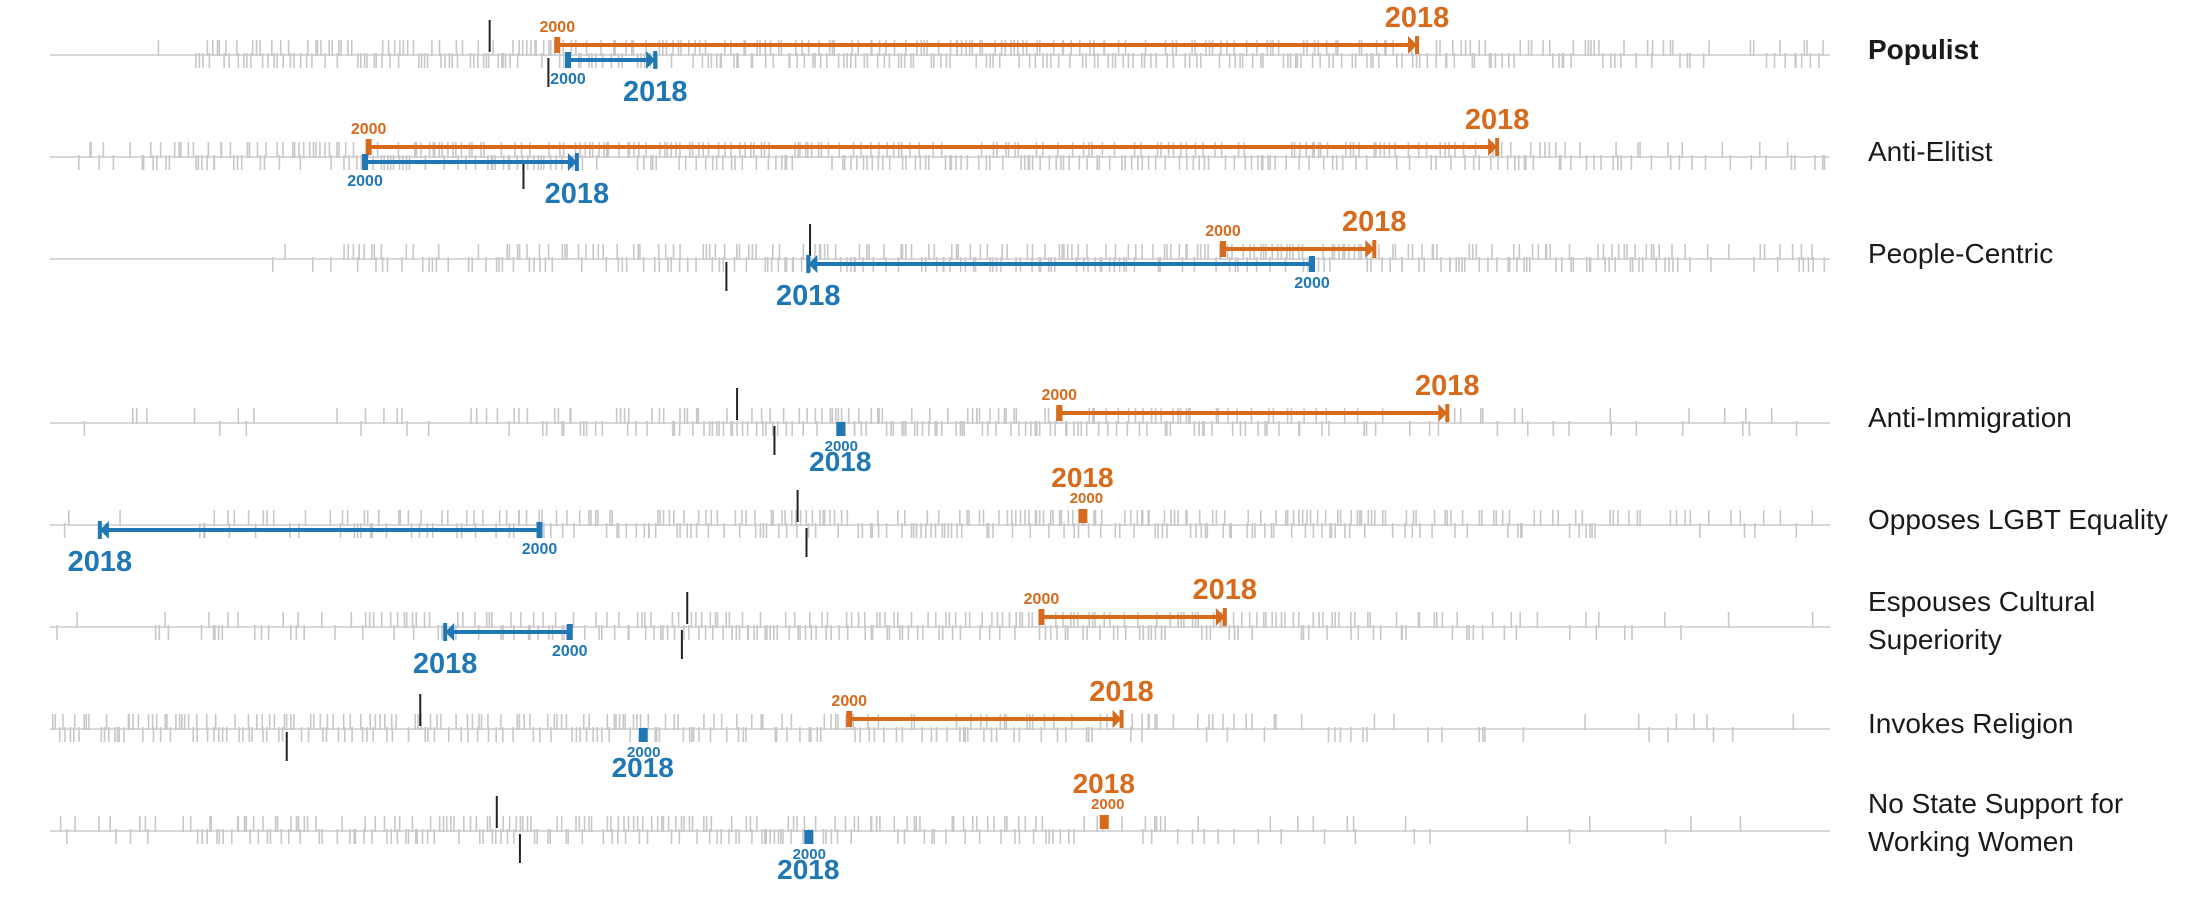 Image resolution: width=2199 pixels, height=899 pixels. What do you see at coordinates (2018, 519) in the screenshot?
I see `row-label: Opposes LGBT Equality` at bounding box center [2018, 519].